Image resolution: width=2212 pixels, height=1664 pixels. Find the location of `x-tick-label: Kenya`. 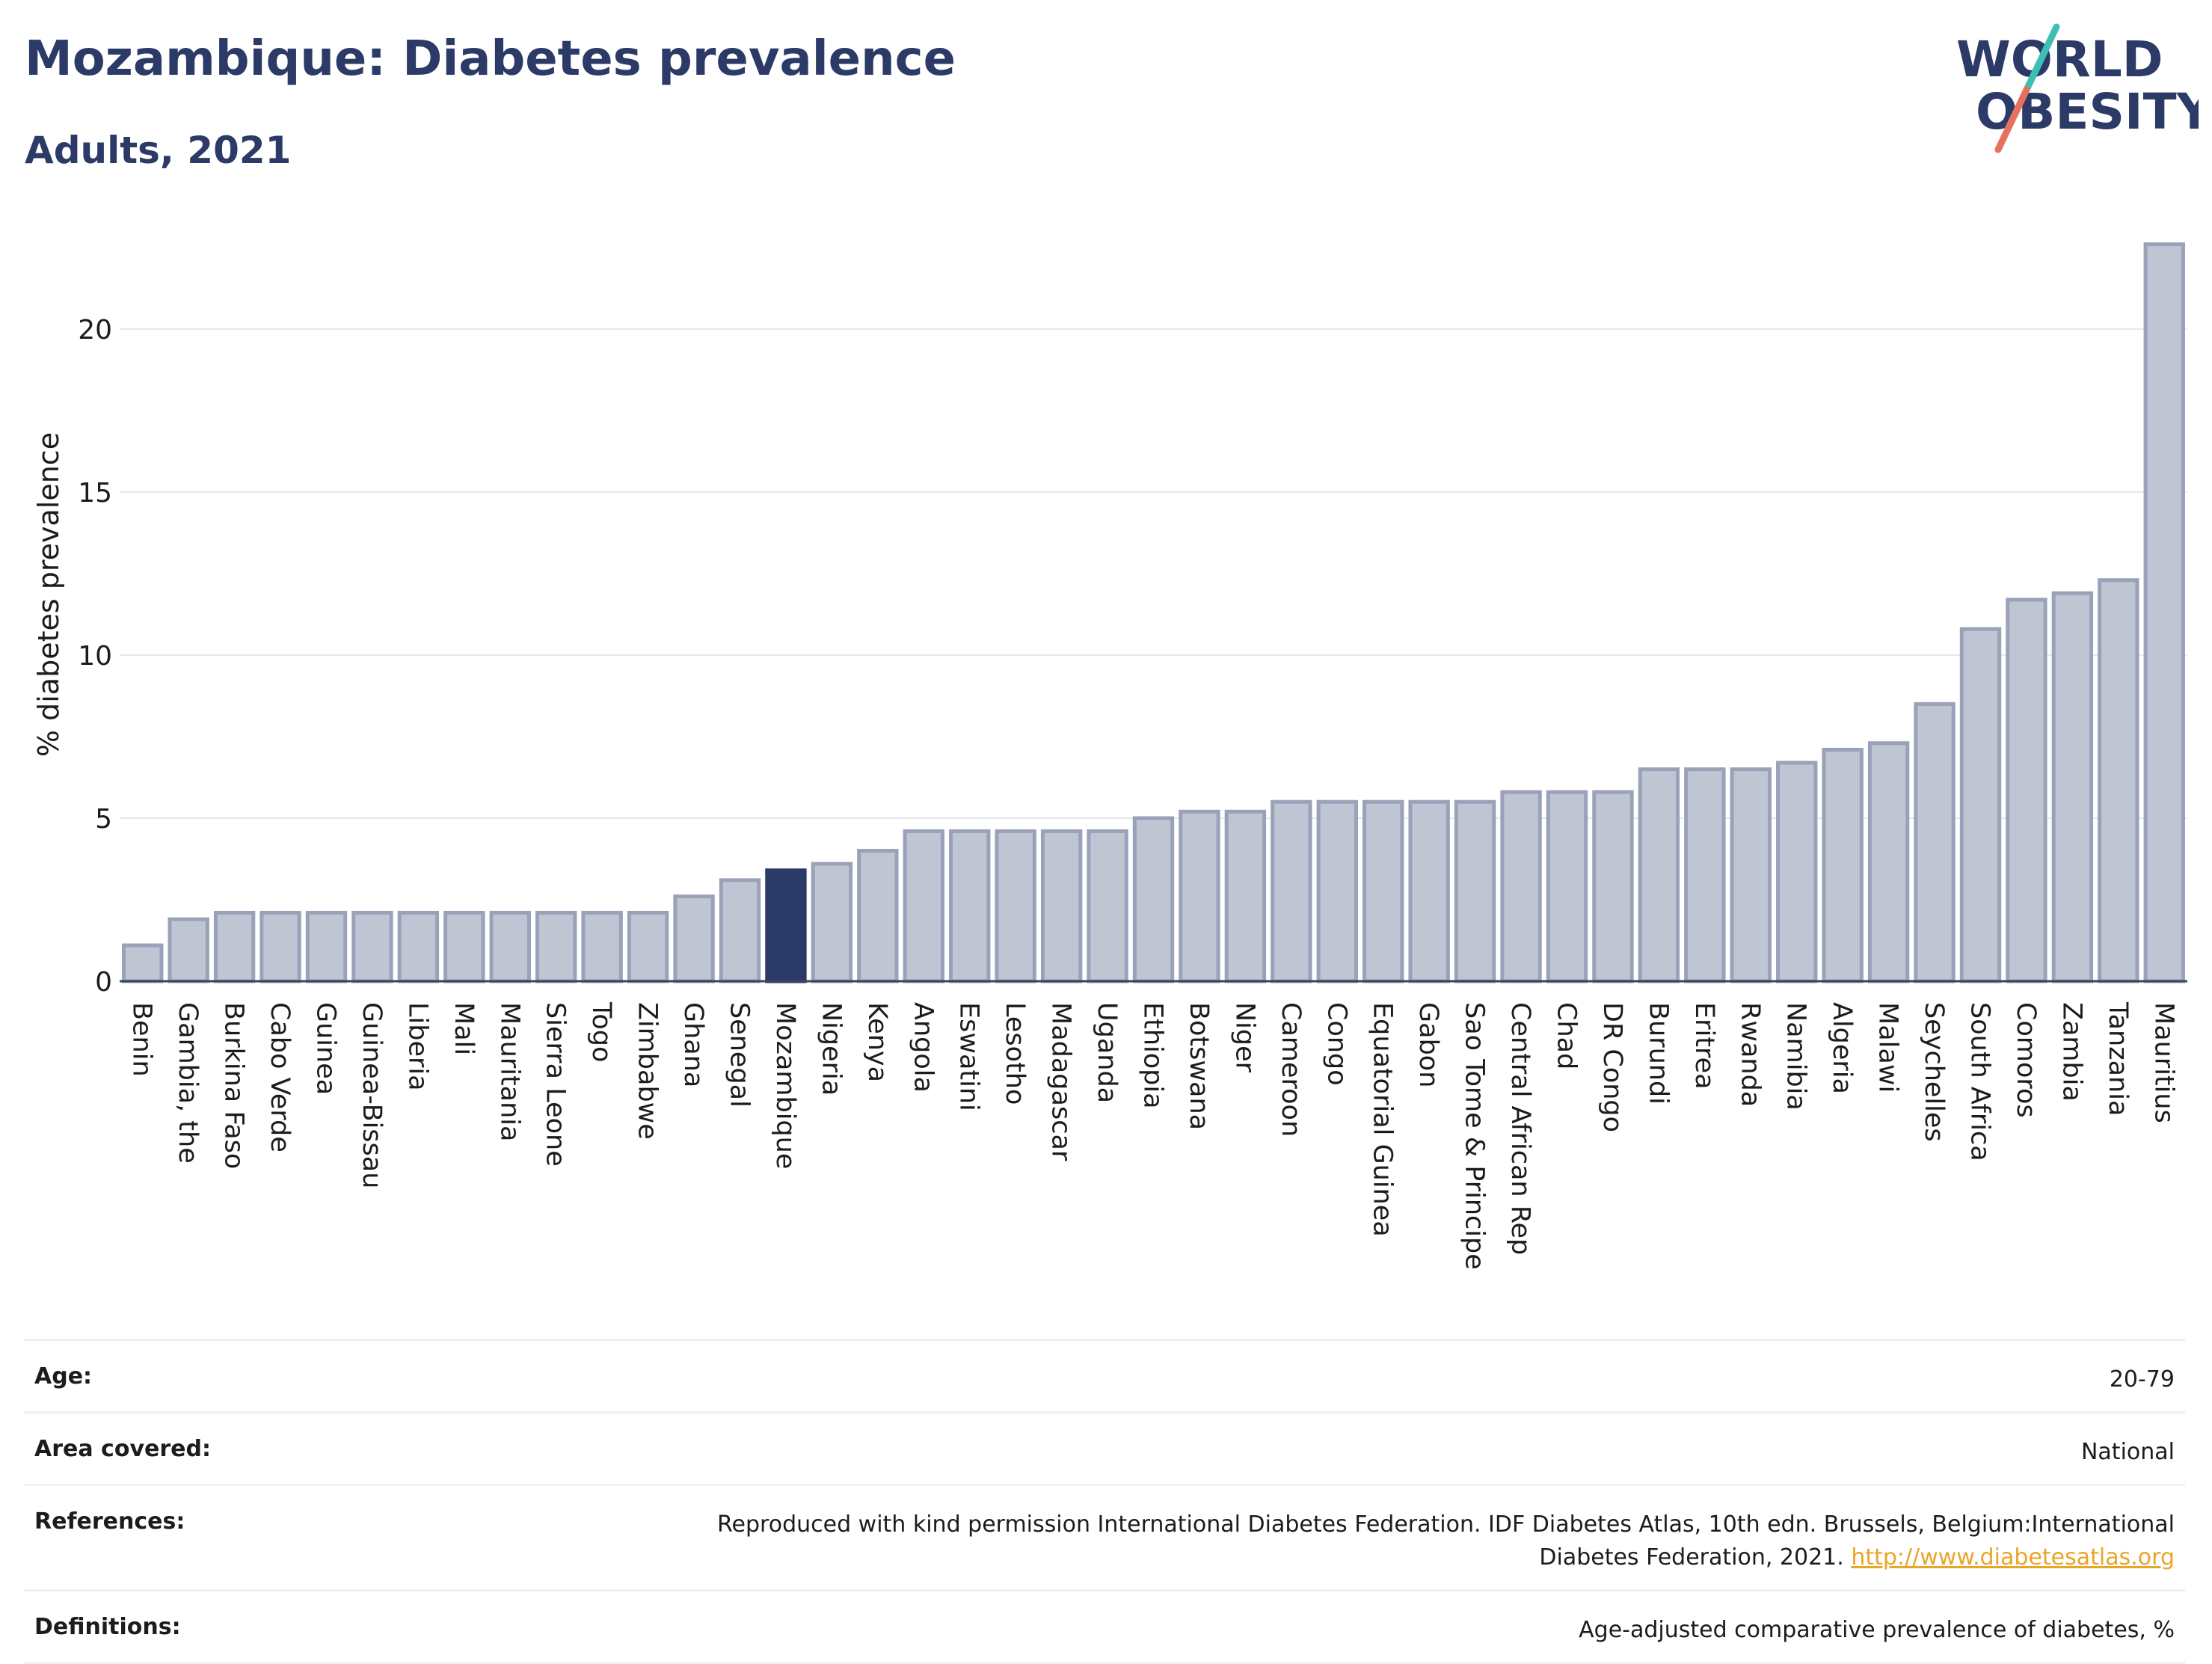

x-tick-label: Kenya is located at coordinates (877, 1042).